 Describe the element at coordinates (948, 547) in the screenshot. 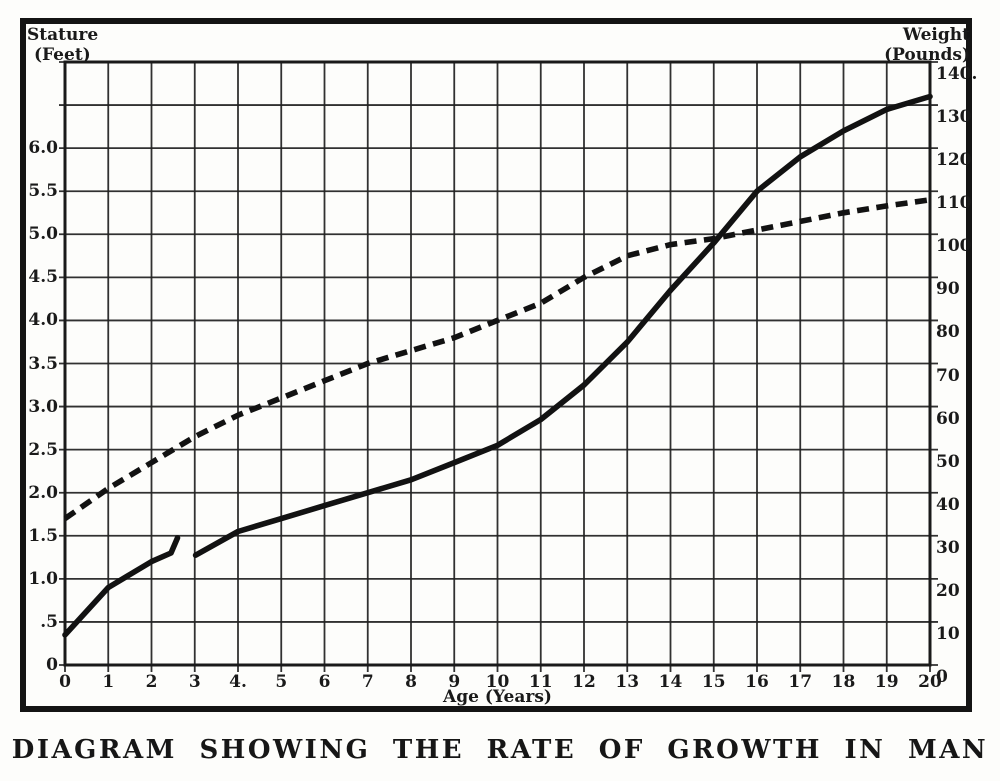

I see `weight-tick-label: 30` at that location.